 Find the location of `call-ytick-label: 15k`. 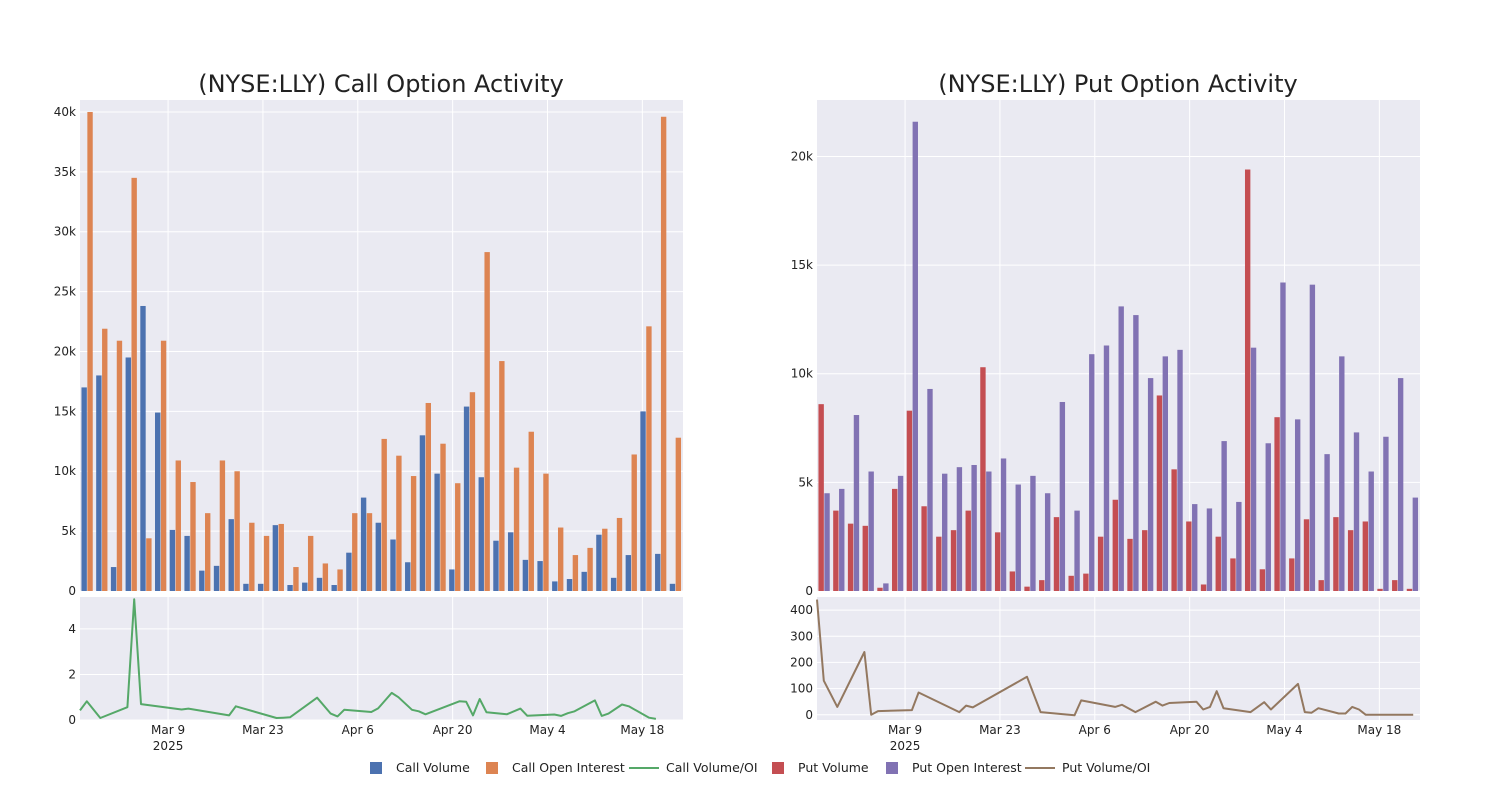

call-ytick-label: 15k is located at coordinates (65, 411).